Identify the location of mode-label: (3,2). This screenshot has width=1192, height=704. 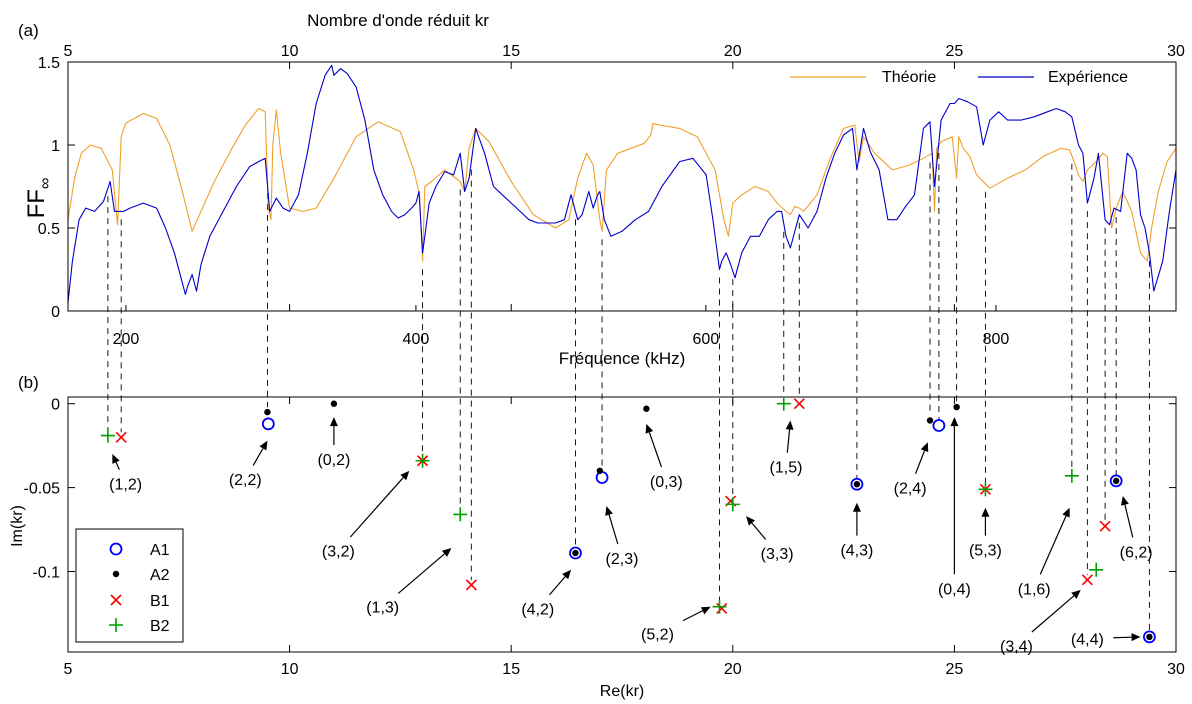
(338, 552).